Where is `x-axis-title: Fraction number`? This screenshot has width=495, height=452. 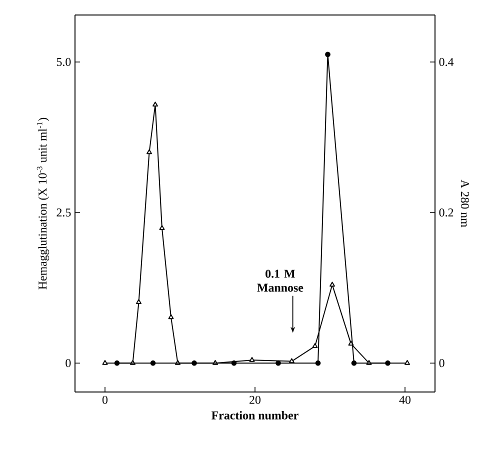 x-axis-title: Fraction number is located at coordinates (255, 415).